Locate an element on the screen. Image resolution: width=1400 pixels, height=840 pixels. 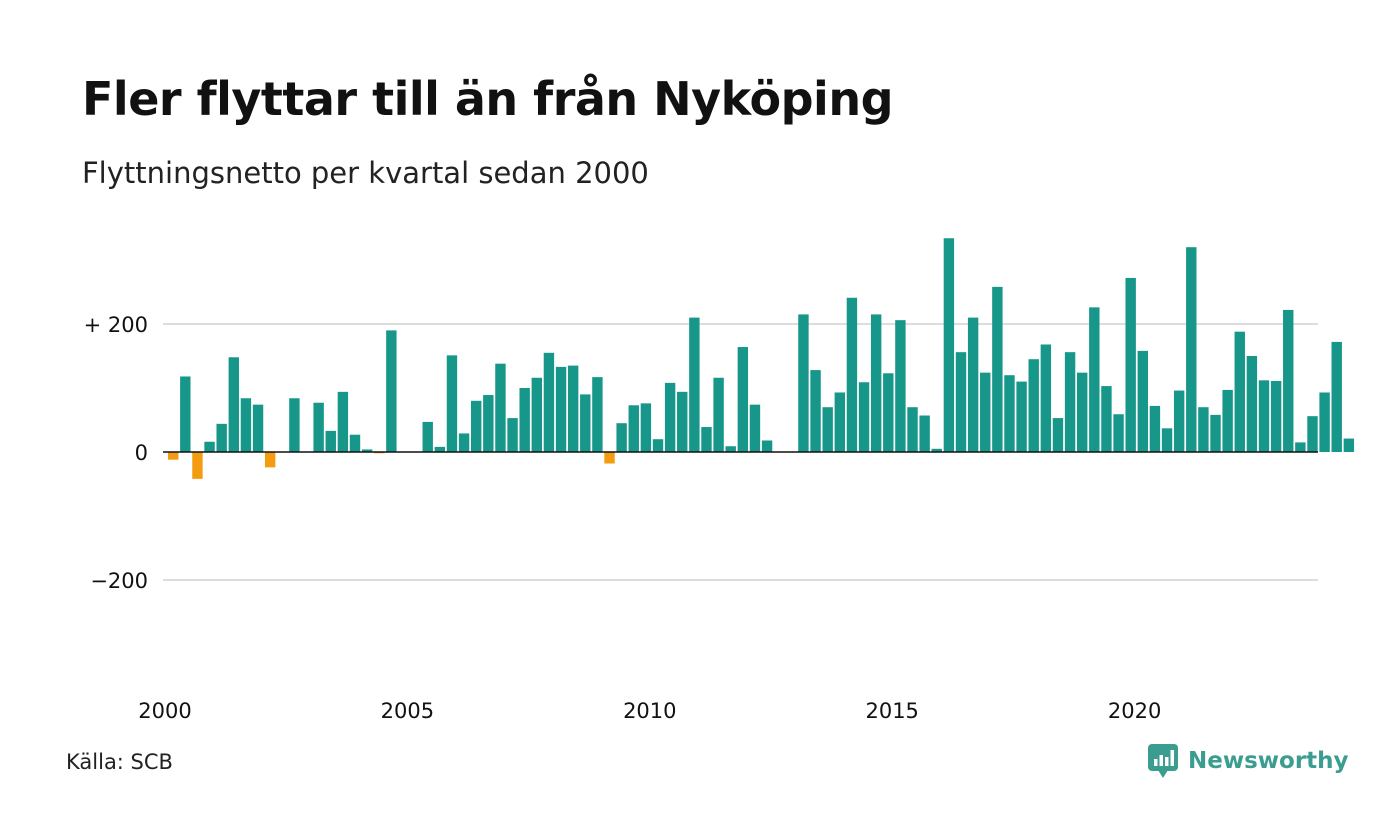
chart-speech-bubble-icon is located at coordinates (1163, 761).